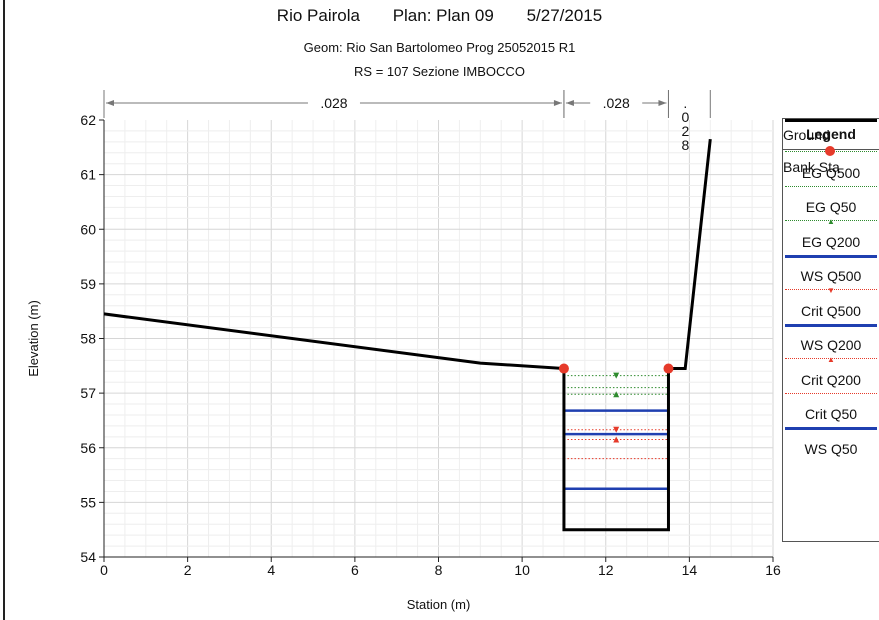  Describe the element at coordinates (831, 345) in the screenshot. I see `legend-label: WS Q200` at that location.